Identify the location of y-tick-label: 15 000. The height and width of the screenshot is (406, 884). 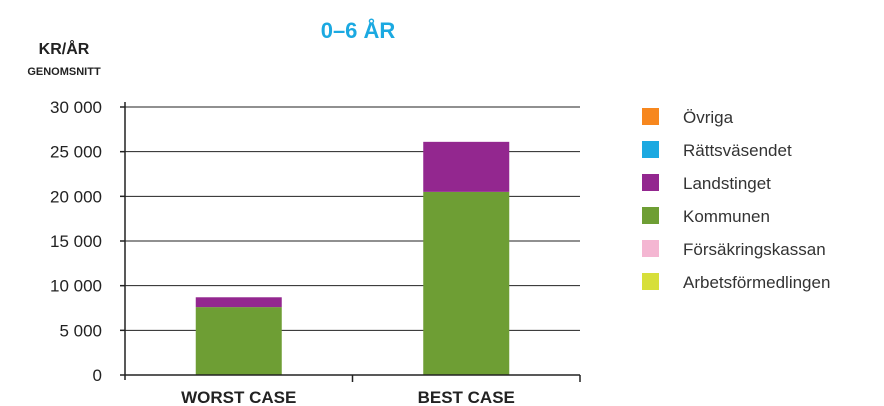
(76, 241).